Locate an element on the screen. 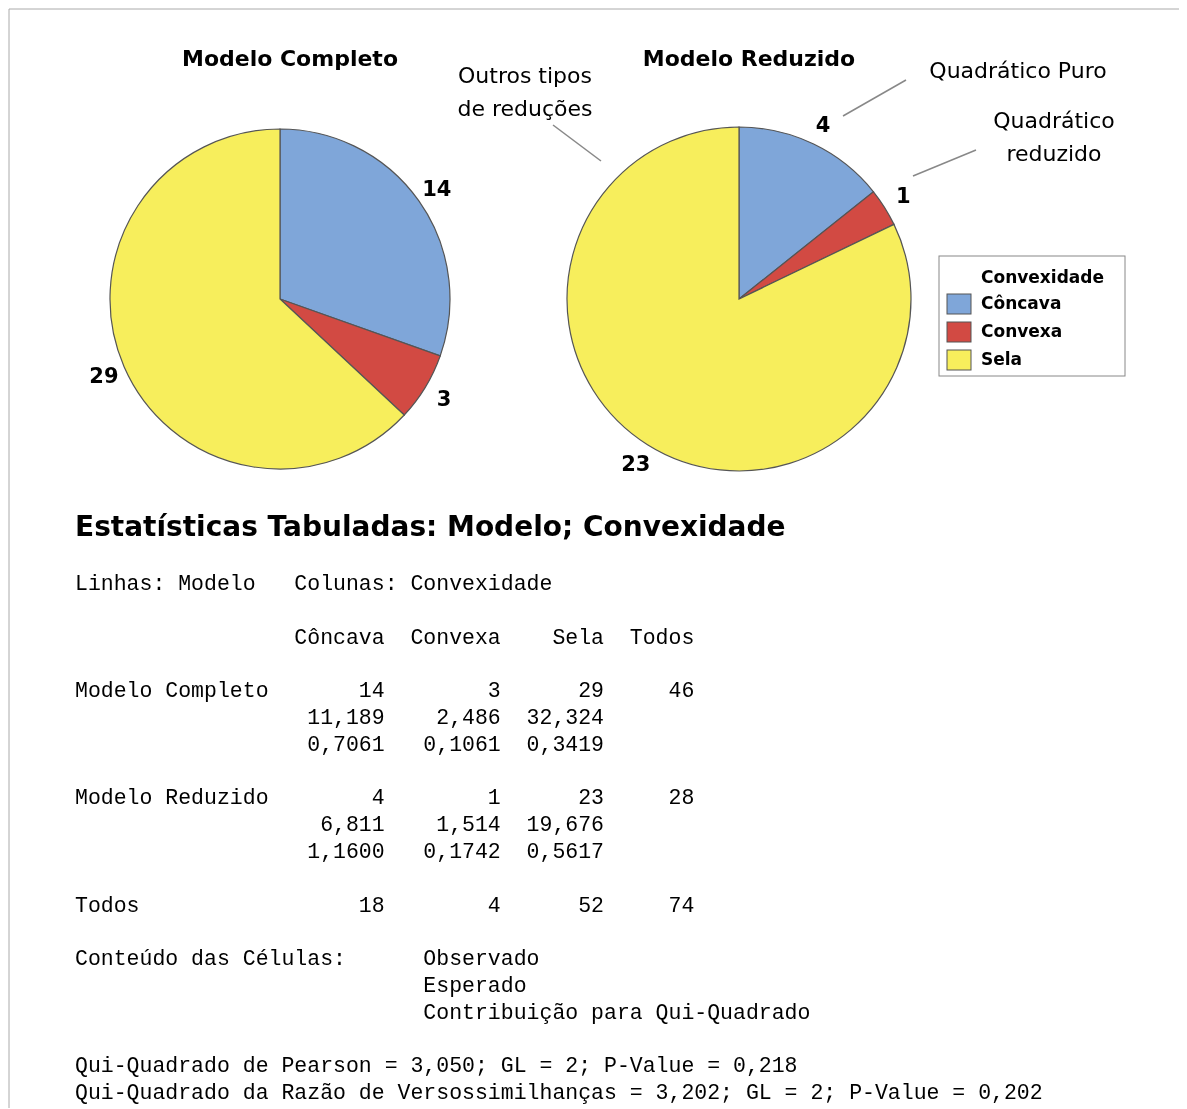 The image size is (1187, 1109). text: Todos 18 4 52 74 is located at coordinates (385, 905).